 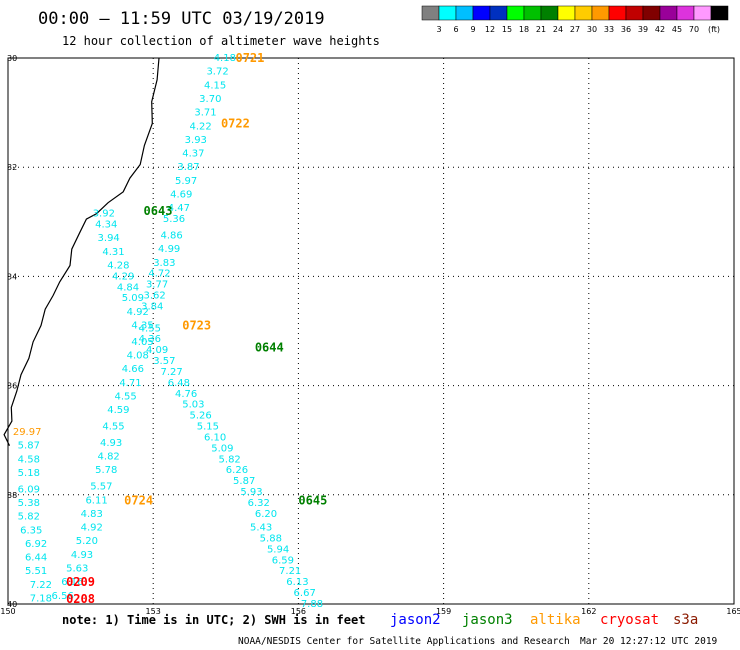 What do you see at coordinates (575, 29) in the screenshot?
I see `colorbar-tick-label: 27` at bounding box center [575, 29].